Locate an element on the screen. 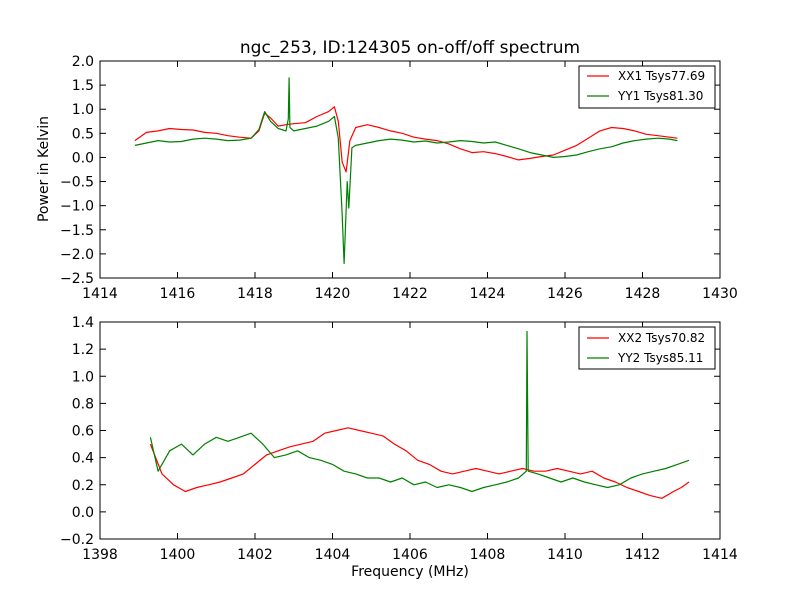  bottom-x-tick-label: 1400 is located at coordinates (178, 555).